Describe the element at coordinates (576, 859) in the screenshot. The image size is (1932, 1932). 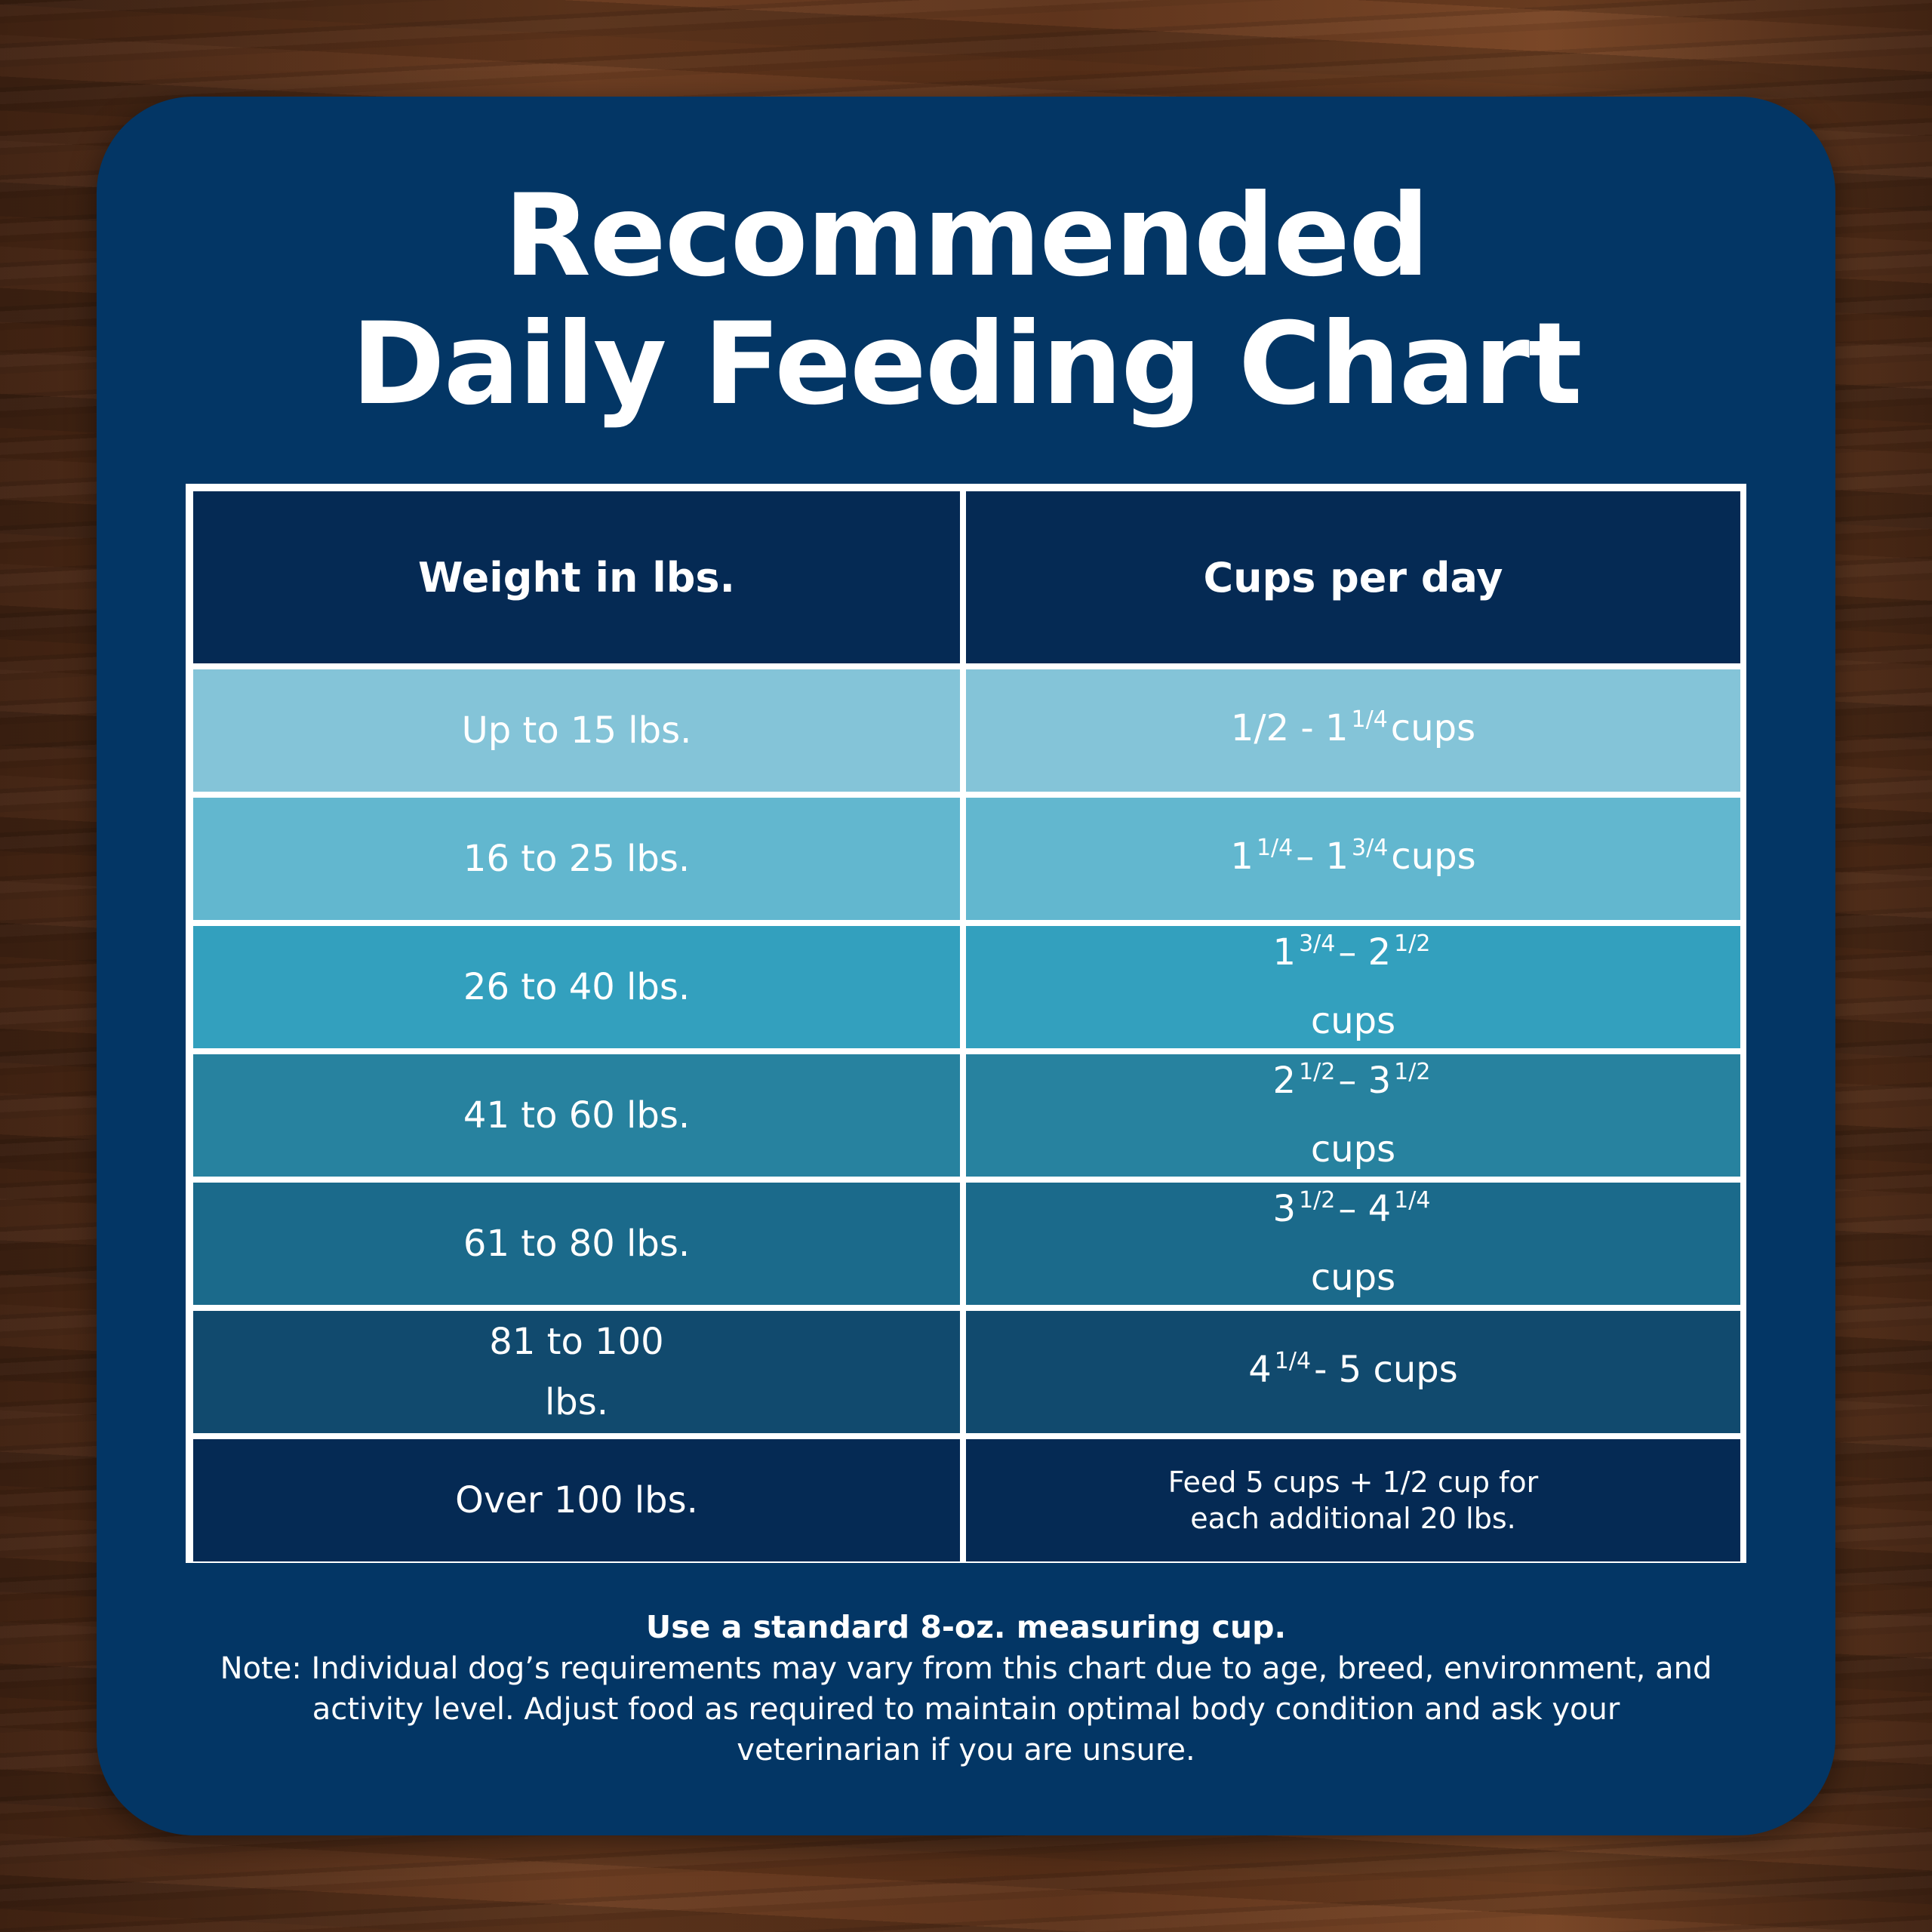
I see `weight-cell: 16 to 25 lbs.` at that location.